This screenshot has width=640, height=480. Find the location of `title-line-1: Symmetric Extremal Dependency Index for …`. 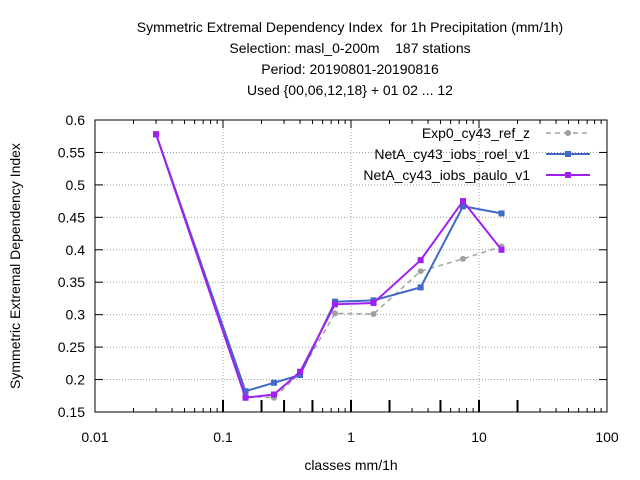

title-line-1: Symmetric Extremal Dependency Index for … is located at coordinates (350, 27).